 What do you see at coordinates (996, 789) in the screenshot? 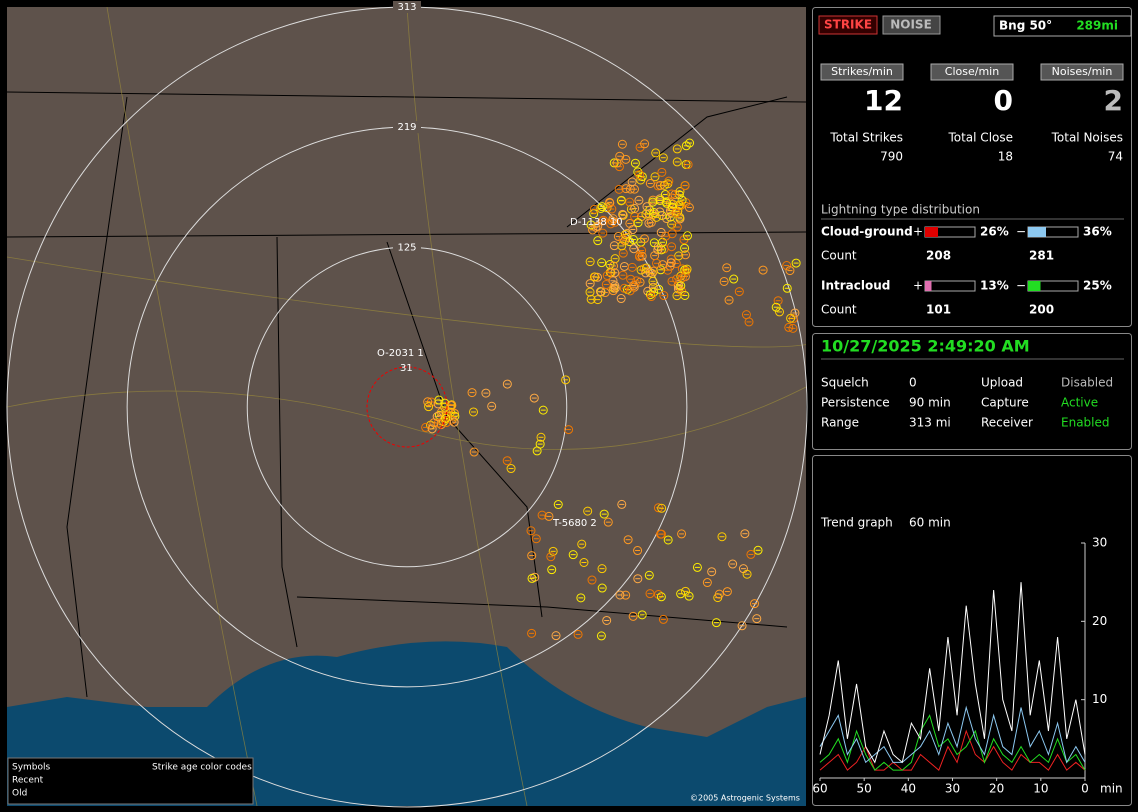
I see `x-tick-label: 20` at bounding box center [996, 789].